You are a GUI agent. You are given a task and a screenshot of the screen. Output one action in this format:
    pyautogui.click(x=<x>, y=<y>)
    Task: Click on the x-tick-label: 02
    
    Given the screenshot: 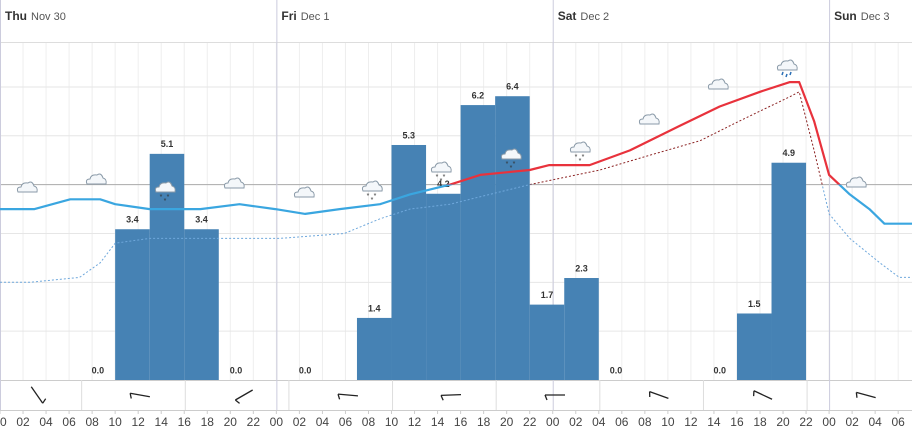 What is the action you would take?
    pyautogui.click(x=852, y=422)
    